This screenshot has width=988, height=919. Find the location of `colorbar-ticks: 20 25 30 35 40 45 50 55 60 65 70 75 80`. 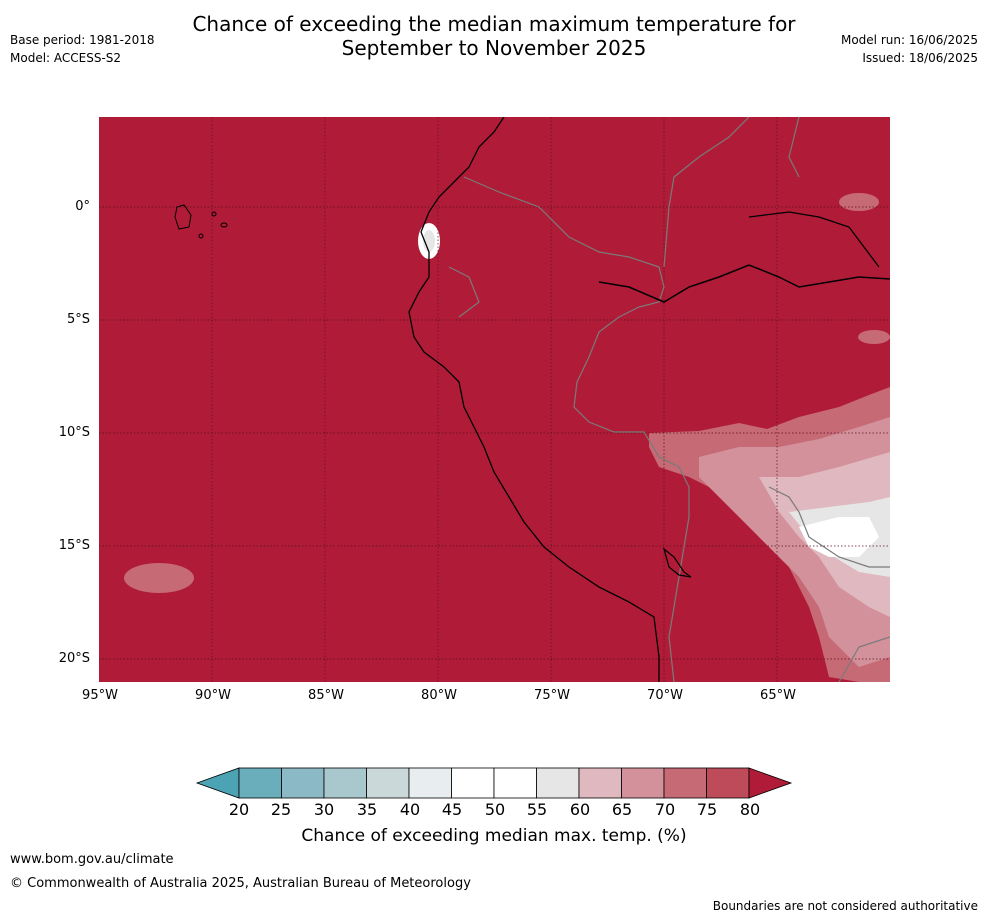

colorbar-ticks: 20 25 30 35 40 45 50 55 60 65 70 75 80 is located at coordinates (494, 811).